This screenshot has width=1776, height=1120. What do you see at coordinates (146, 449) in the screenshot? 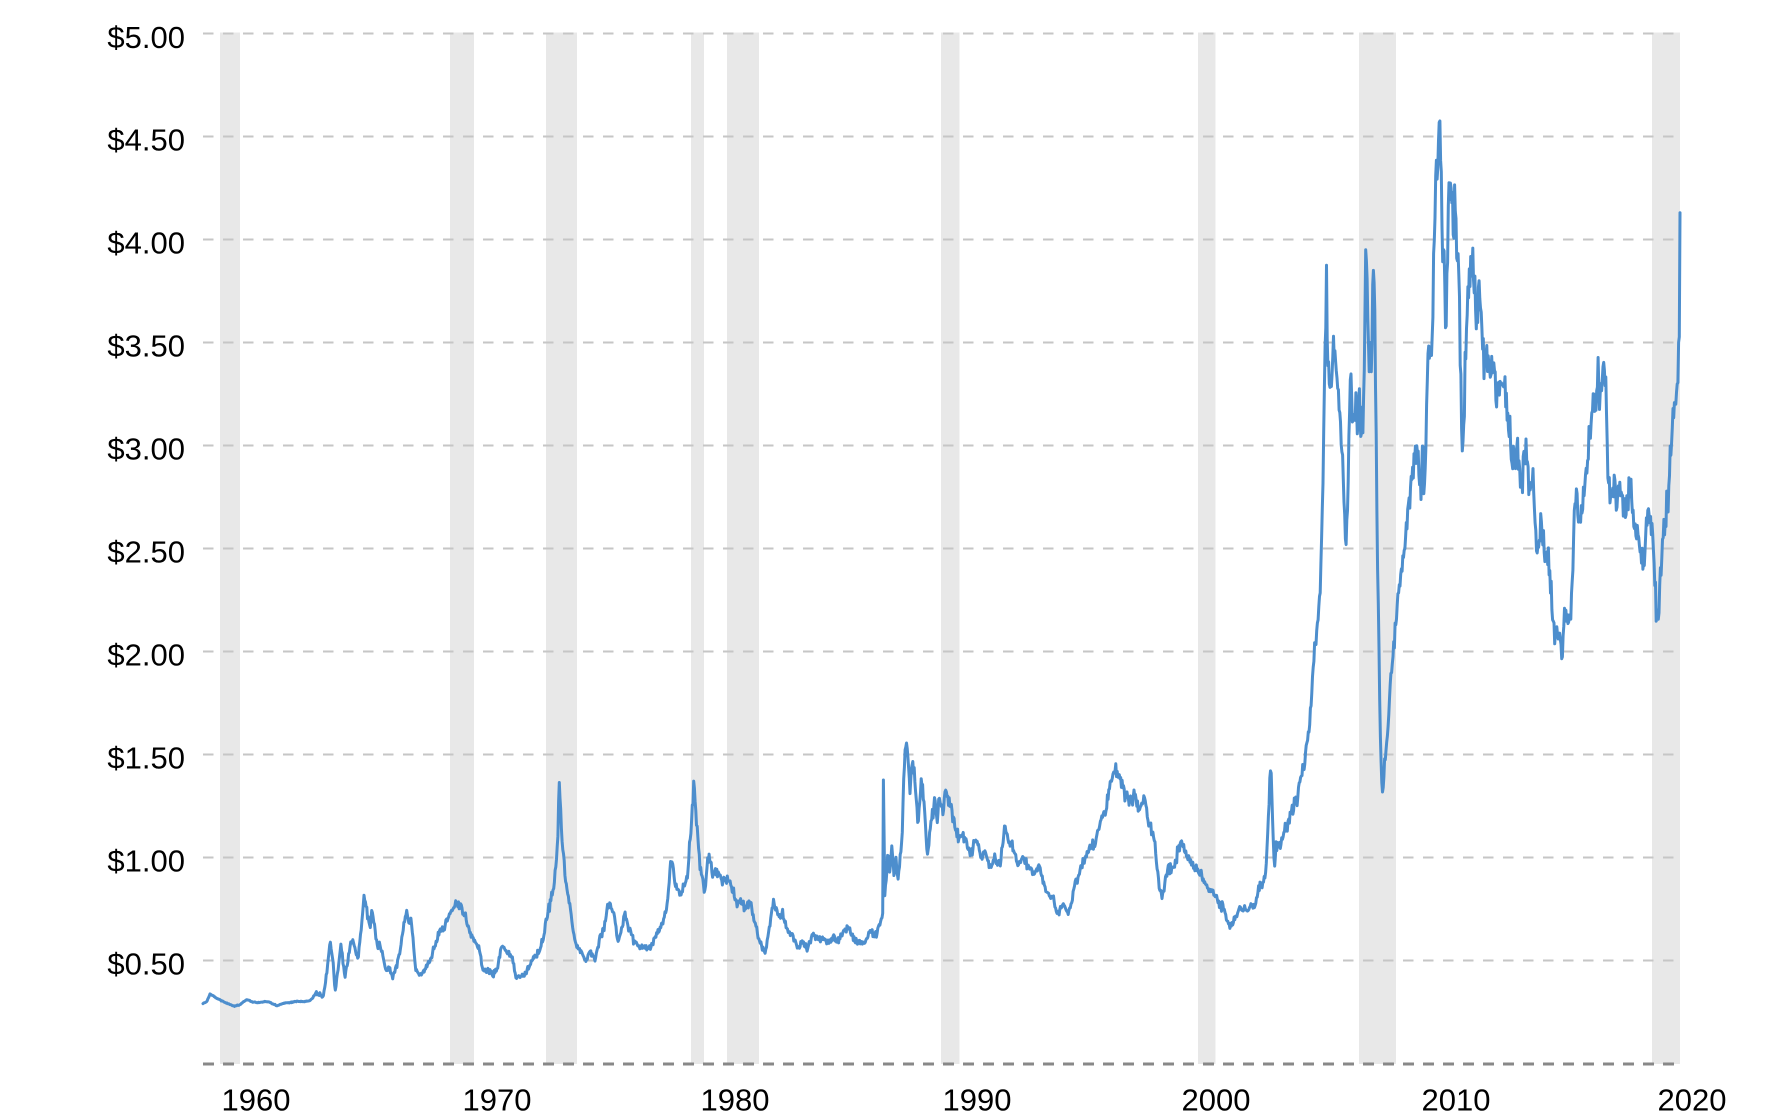
I see `svg-text: $3.00` at bounding box center [146, 449].